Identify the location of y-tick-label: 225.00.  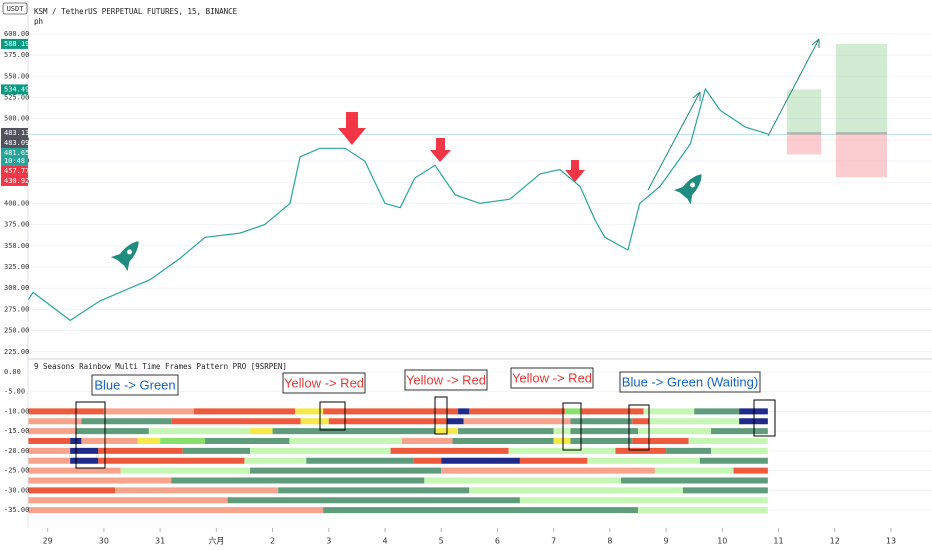
(16, 352).